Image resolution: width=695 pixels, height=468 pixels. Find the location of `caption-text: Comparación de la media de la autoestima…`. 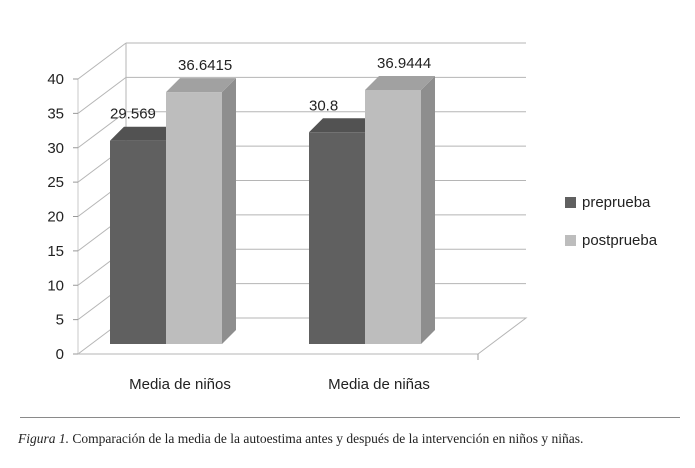

caption-text: Comparación de la media de la autoestima… is located at coordinates (326, 438).